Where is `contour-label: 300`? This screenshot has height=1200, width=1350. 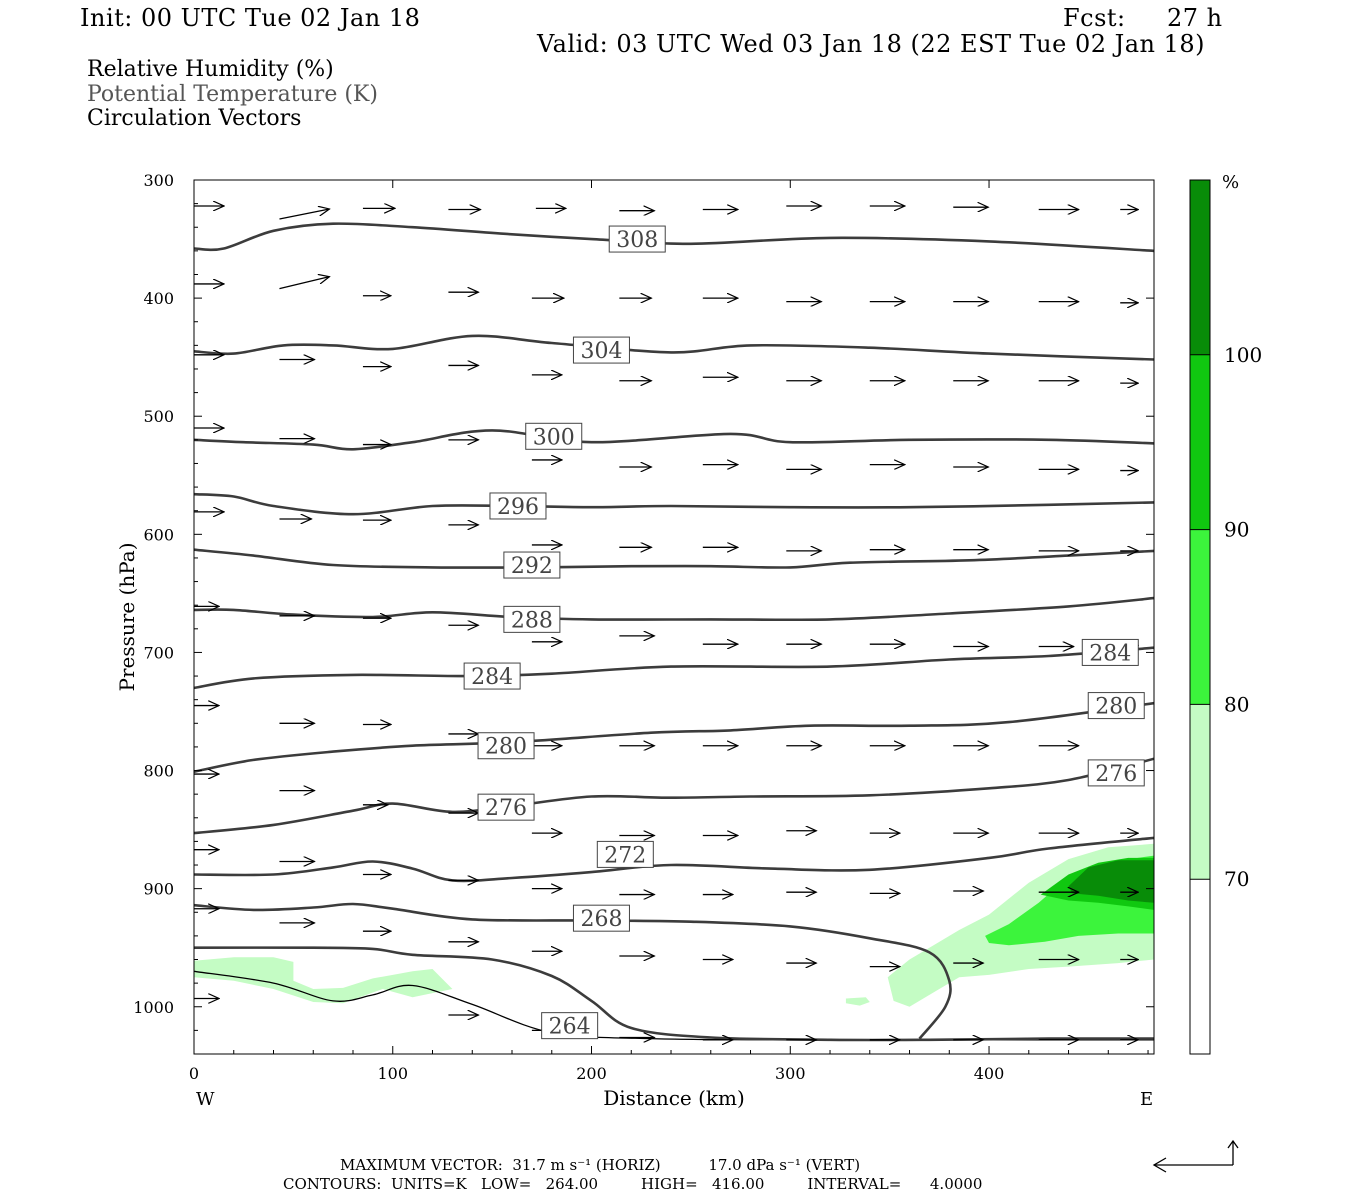
contour-label: 300 is located at coordinates (554, 437).